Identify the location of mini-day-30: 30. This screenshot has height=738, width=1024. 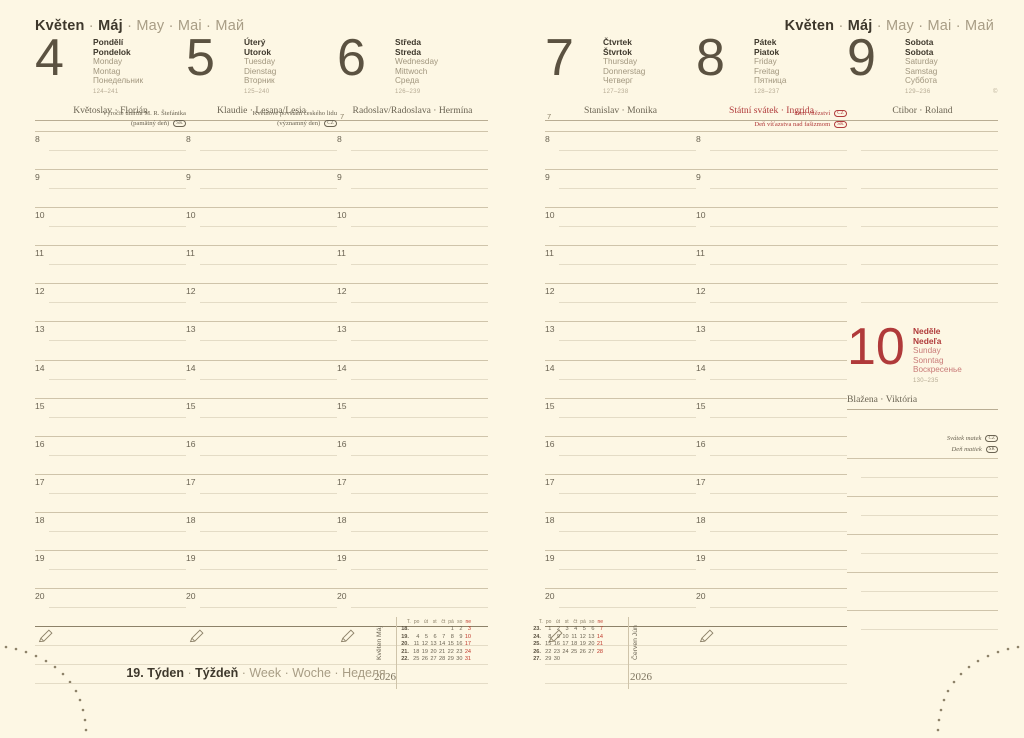
(459, 659).